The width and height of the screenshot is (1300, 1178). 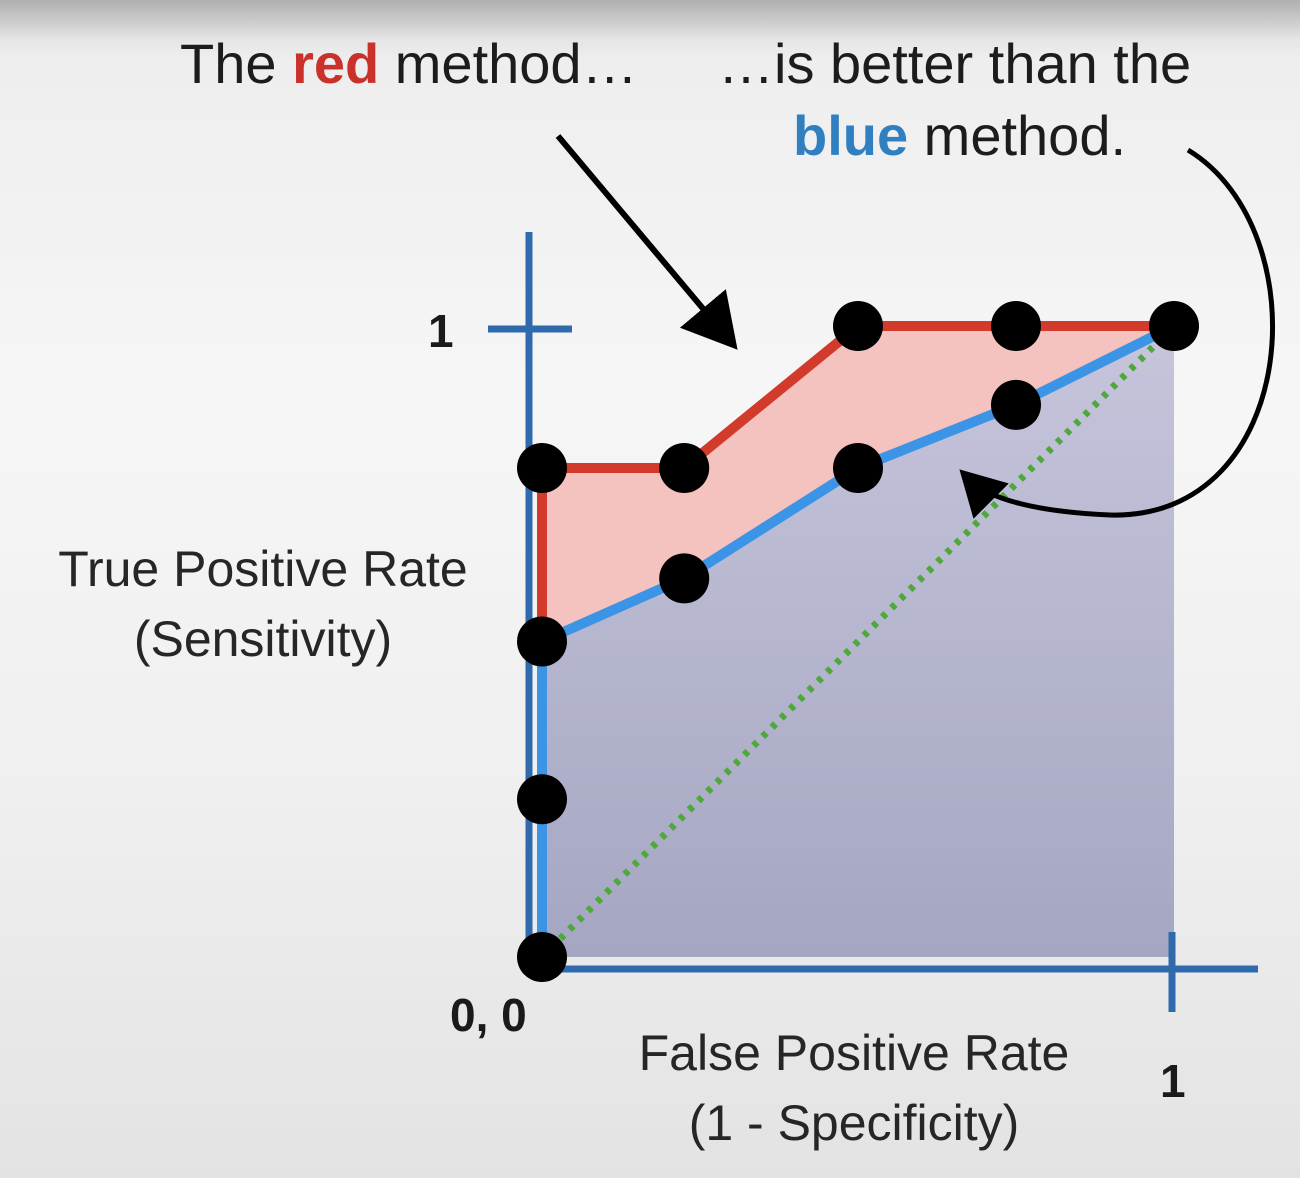 I want to click on arrow-to-red-curve, so click(x=646, y=242).